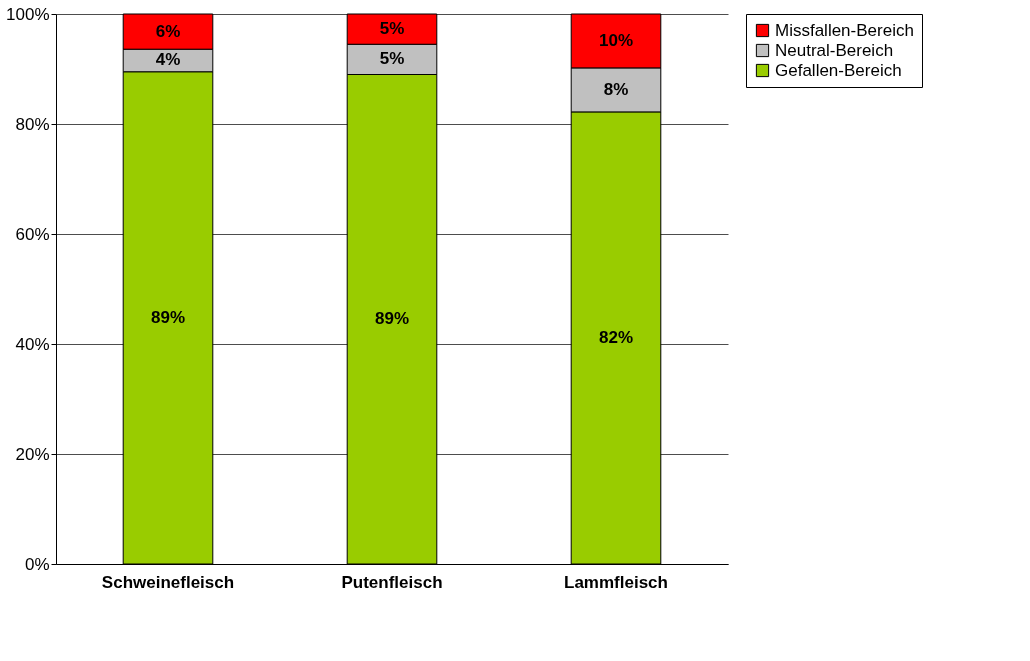 Image resolution: width=1030 pixels, height=661 pixels. I want to click on legend-label: Gefallen-Bereich, so click(838, 70).